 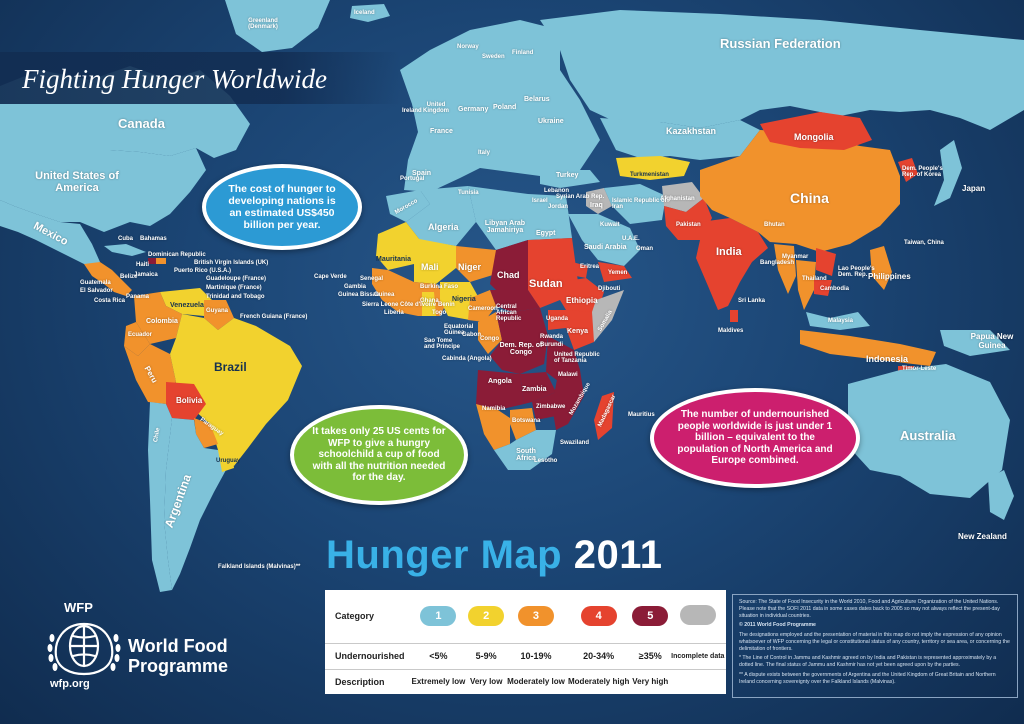 What do you see at coordinates (153, 239) in the screenshot?
I see `label-bahamas: Bahamas` at bounding box center [153, 239].